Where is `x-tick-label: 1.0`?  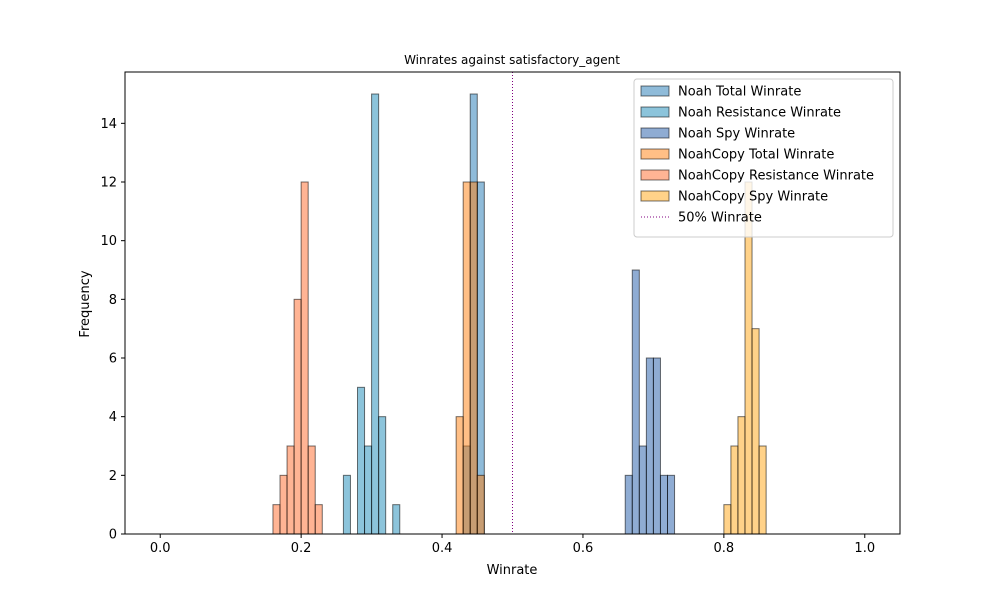 x-tick-label: 1.0 is located at coordinates (864, 548).